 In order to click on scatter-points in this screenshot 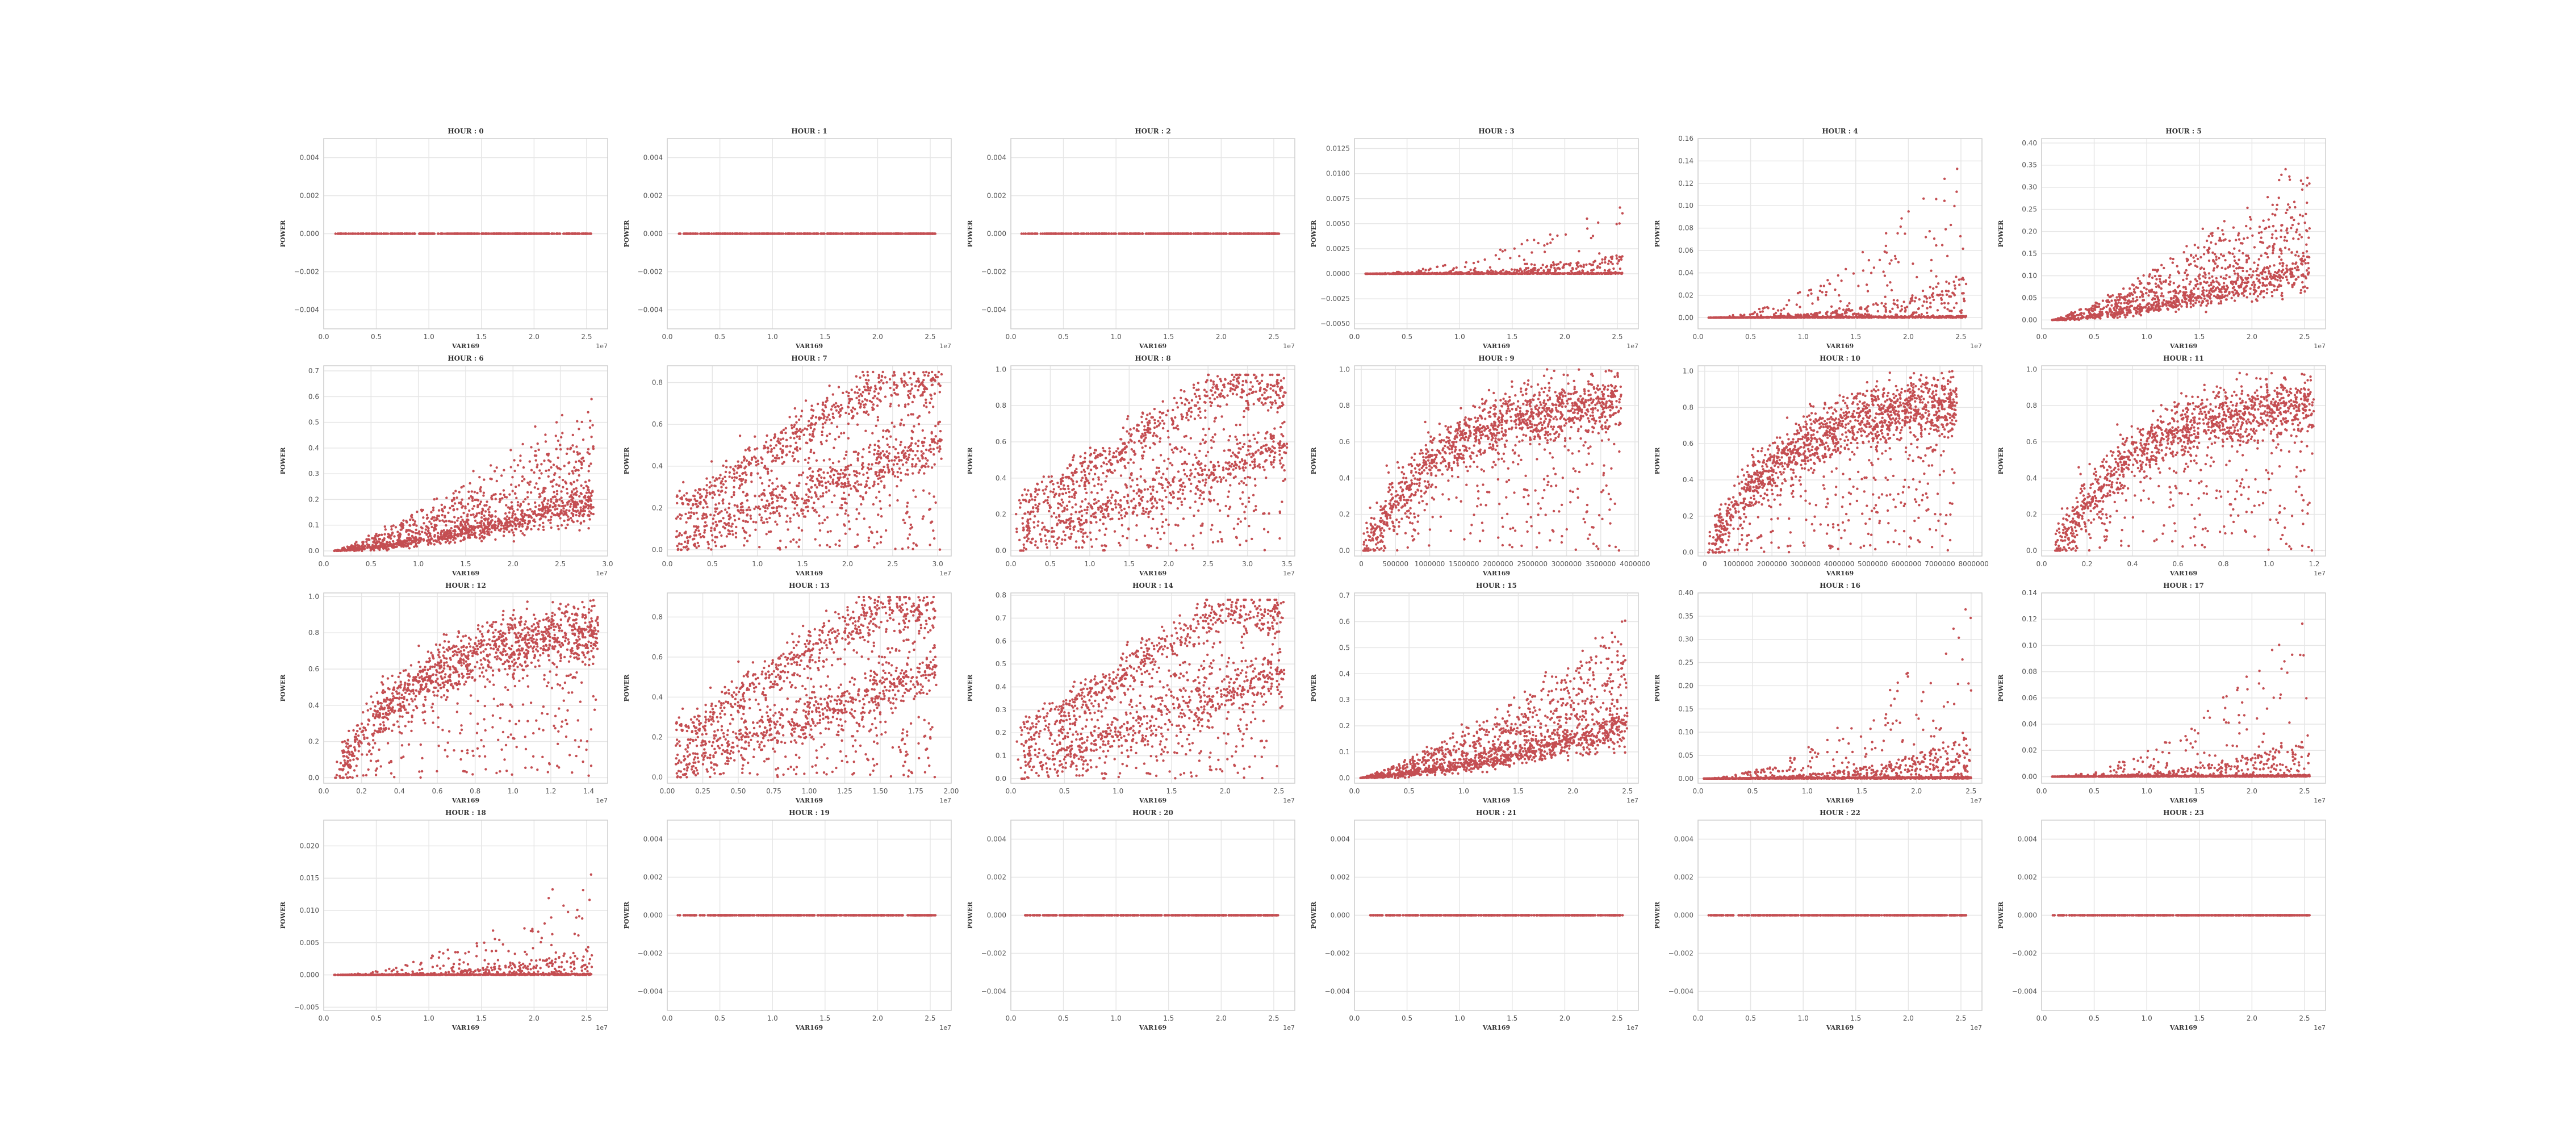, I will do `click(1151, 233)`.